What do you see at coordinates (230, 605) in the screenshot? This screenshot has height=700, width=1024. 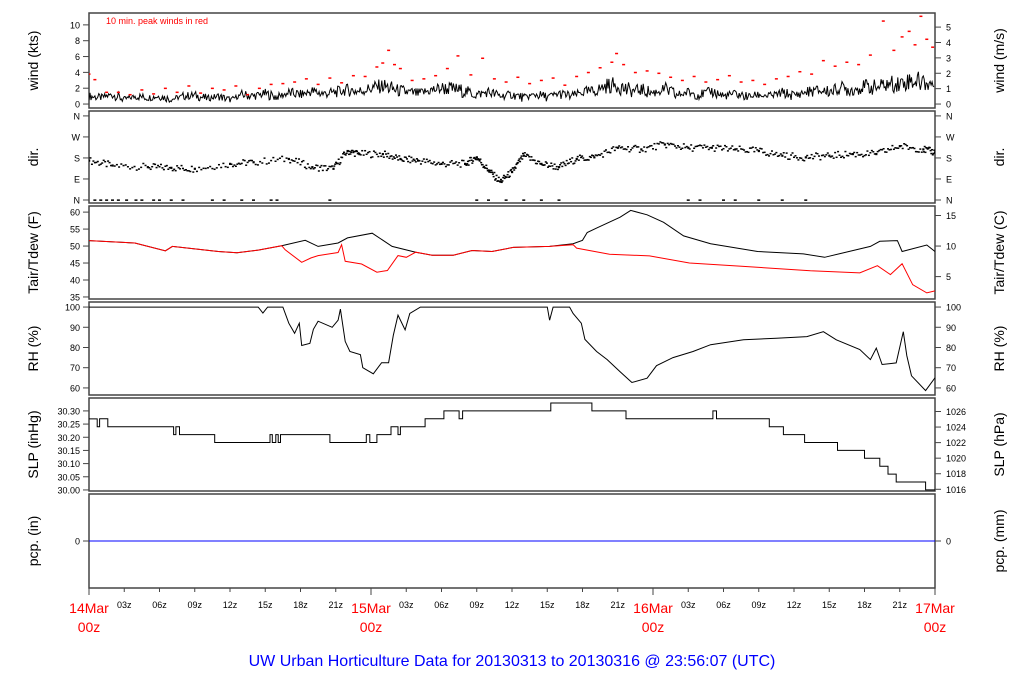 I see `x-minor-label: 12z` at bounding box center [230, 605].